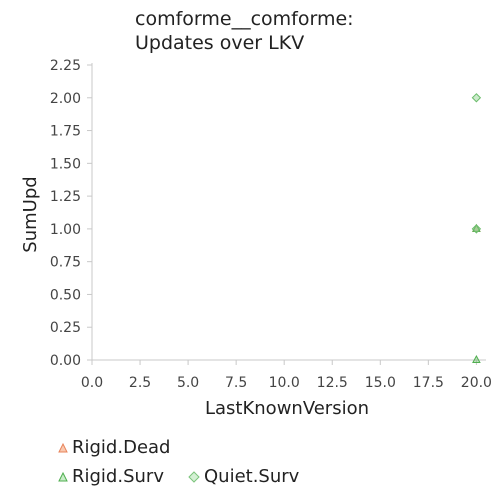 The width and height of the screenshot is (500, 500). What do you see at coordinates (332, 383) in the screenshot?
I see `x-tick-label: 12.5` at bounding box center [332, 383].